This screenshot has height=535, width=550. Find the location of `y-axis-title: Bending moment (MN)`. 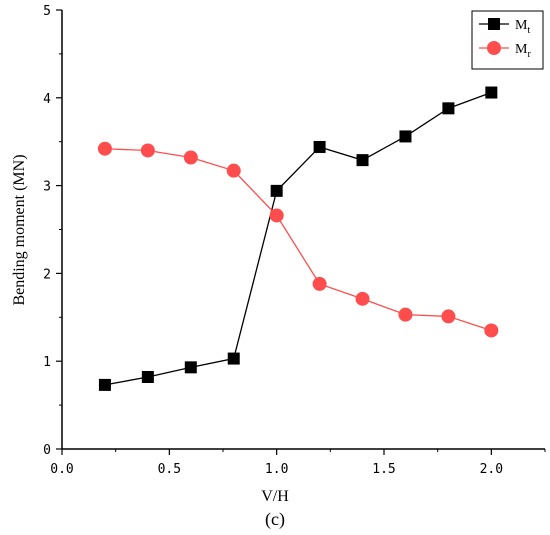

y-axis-title: Bending moment (MN) is located at coordinates (19, 229).